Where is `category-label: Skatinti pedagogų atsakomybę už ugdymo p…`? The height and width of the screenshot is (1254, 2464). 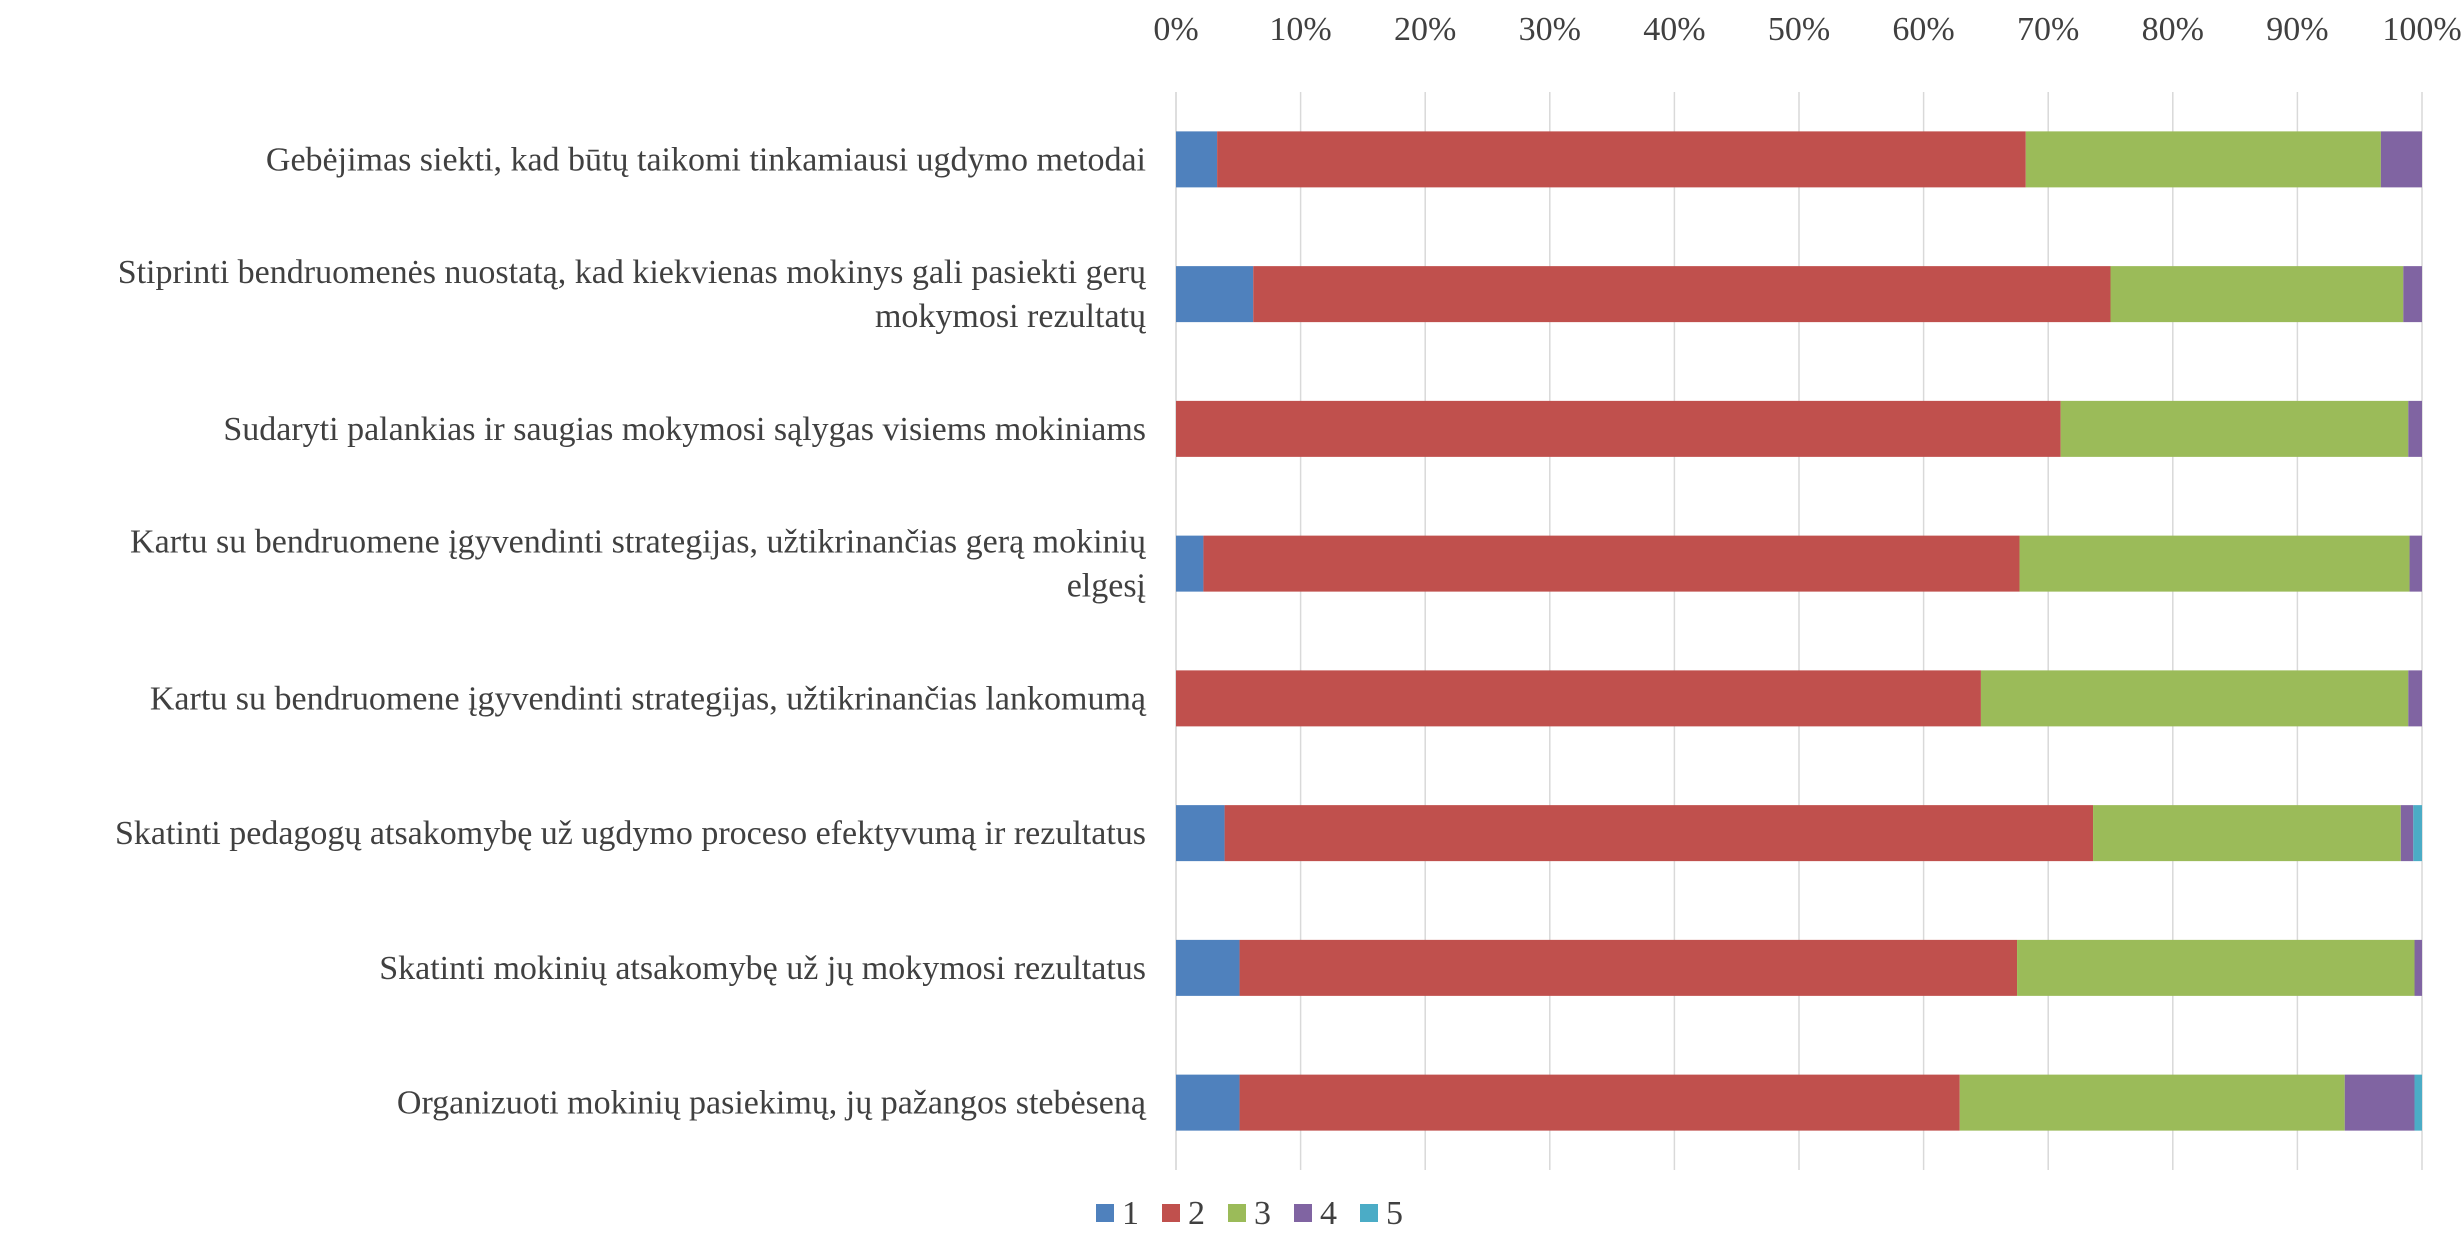 category-label: Skatinti pedagogų atsakomybę už ugdymo p… is located at coordinates (630, 833).